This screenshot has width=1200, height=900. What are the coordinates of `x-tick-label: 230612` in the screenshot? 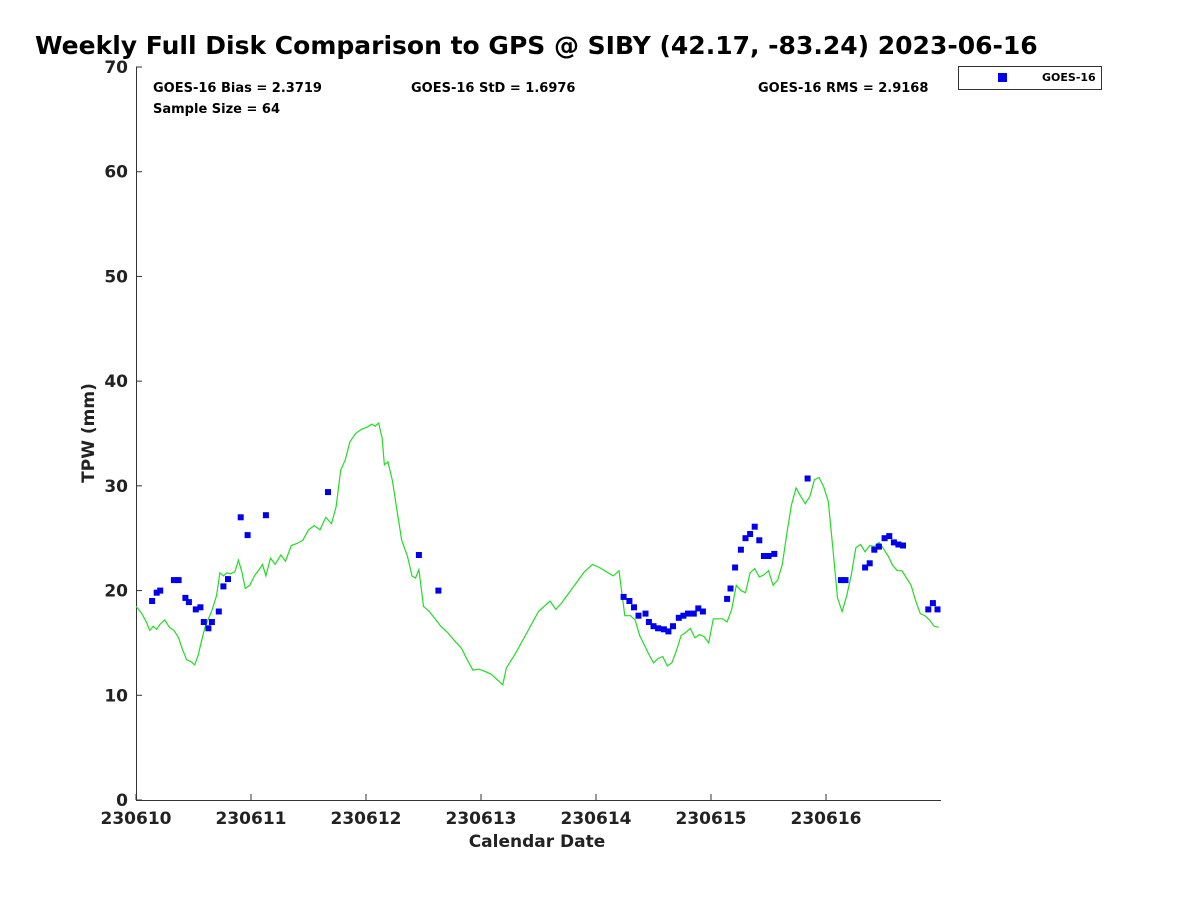 It's located at (366, 819).